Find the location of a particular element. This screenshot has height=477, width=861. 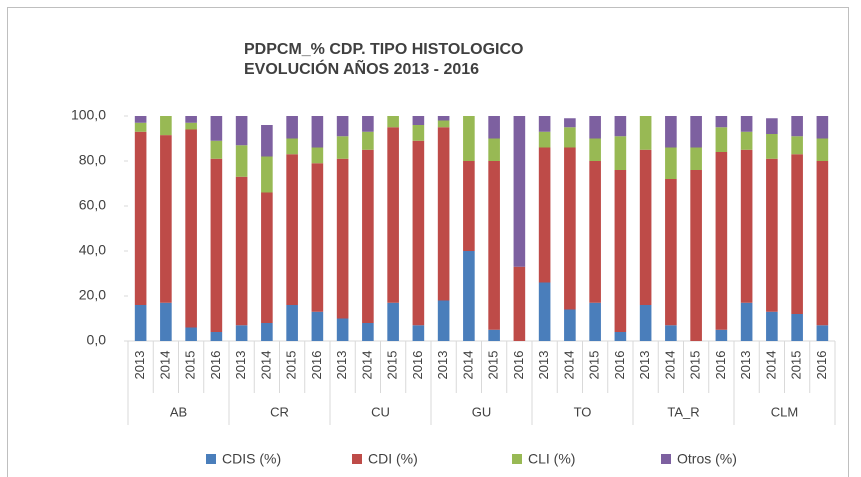

legend-swatch is located at coordinates (357, 459).